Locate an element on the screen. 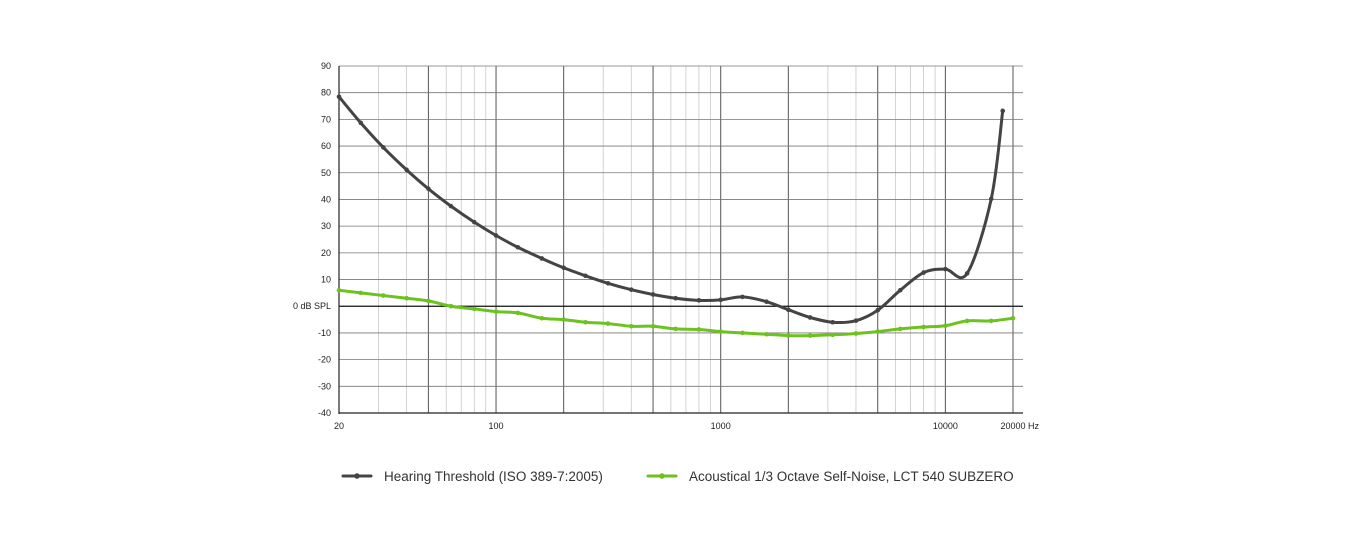 This screenshot has width=1360, height=544. y-tick-label: 0 dB SPL is located at coordinates (312, 306).